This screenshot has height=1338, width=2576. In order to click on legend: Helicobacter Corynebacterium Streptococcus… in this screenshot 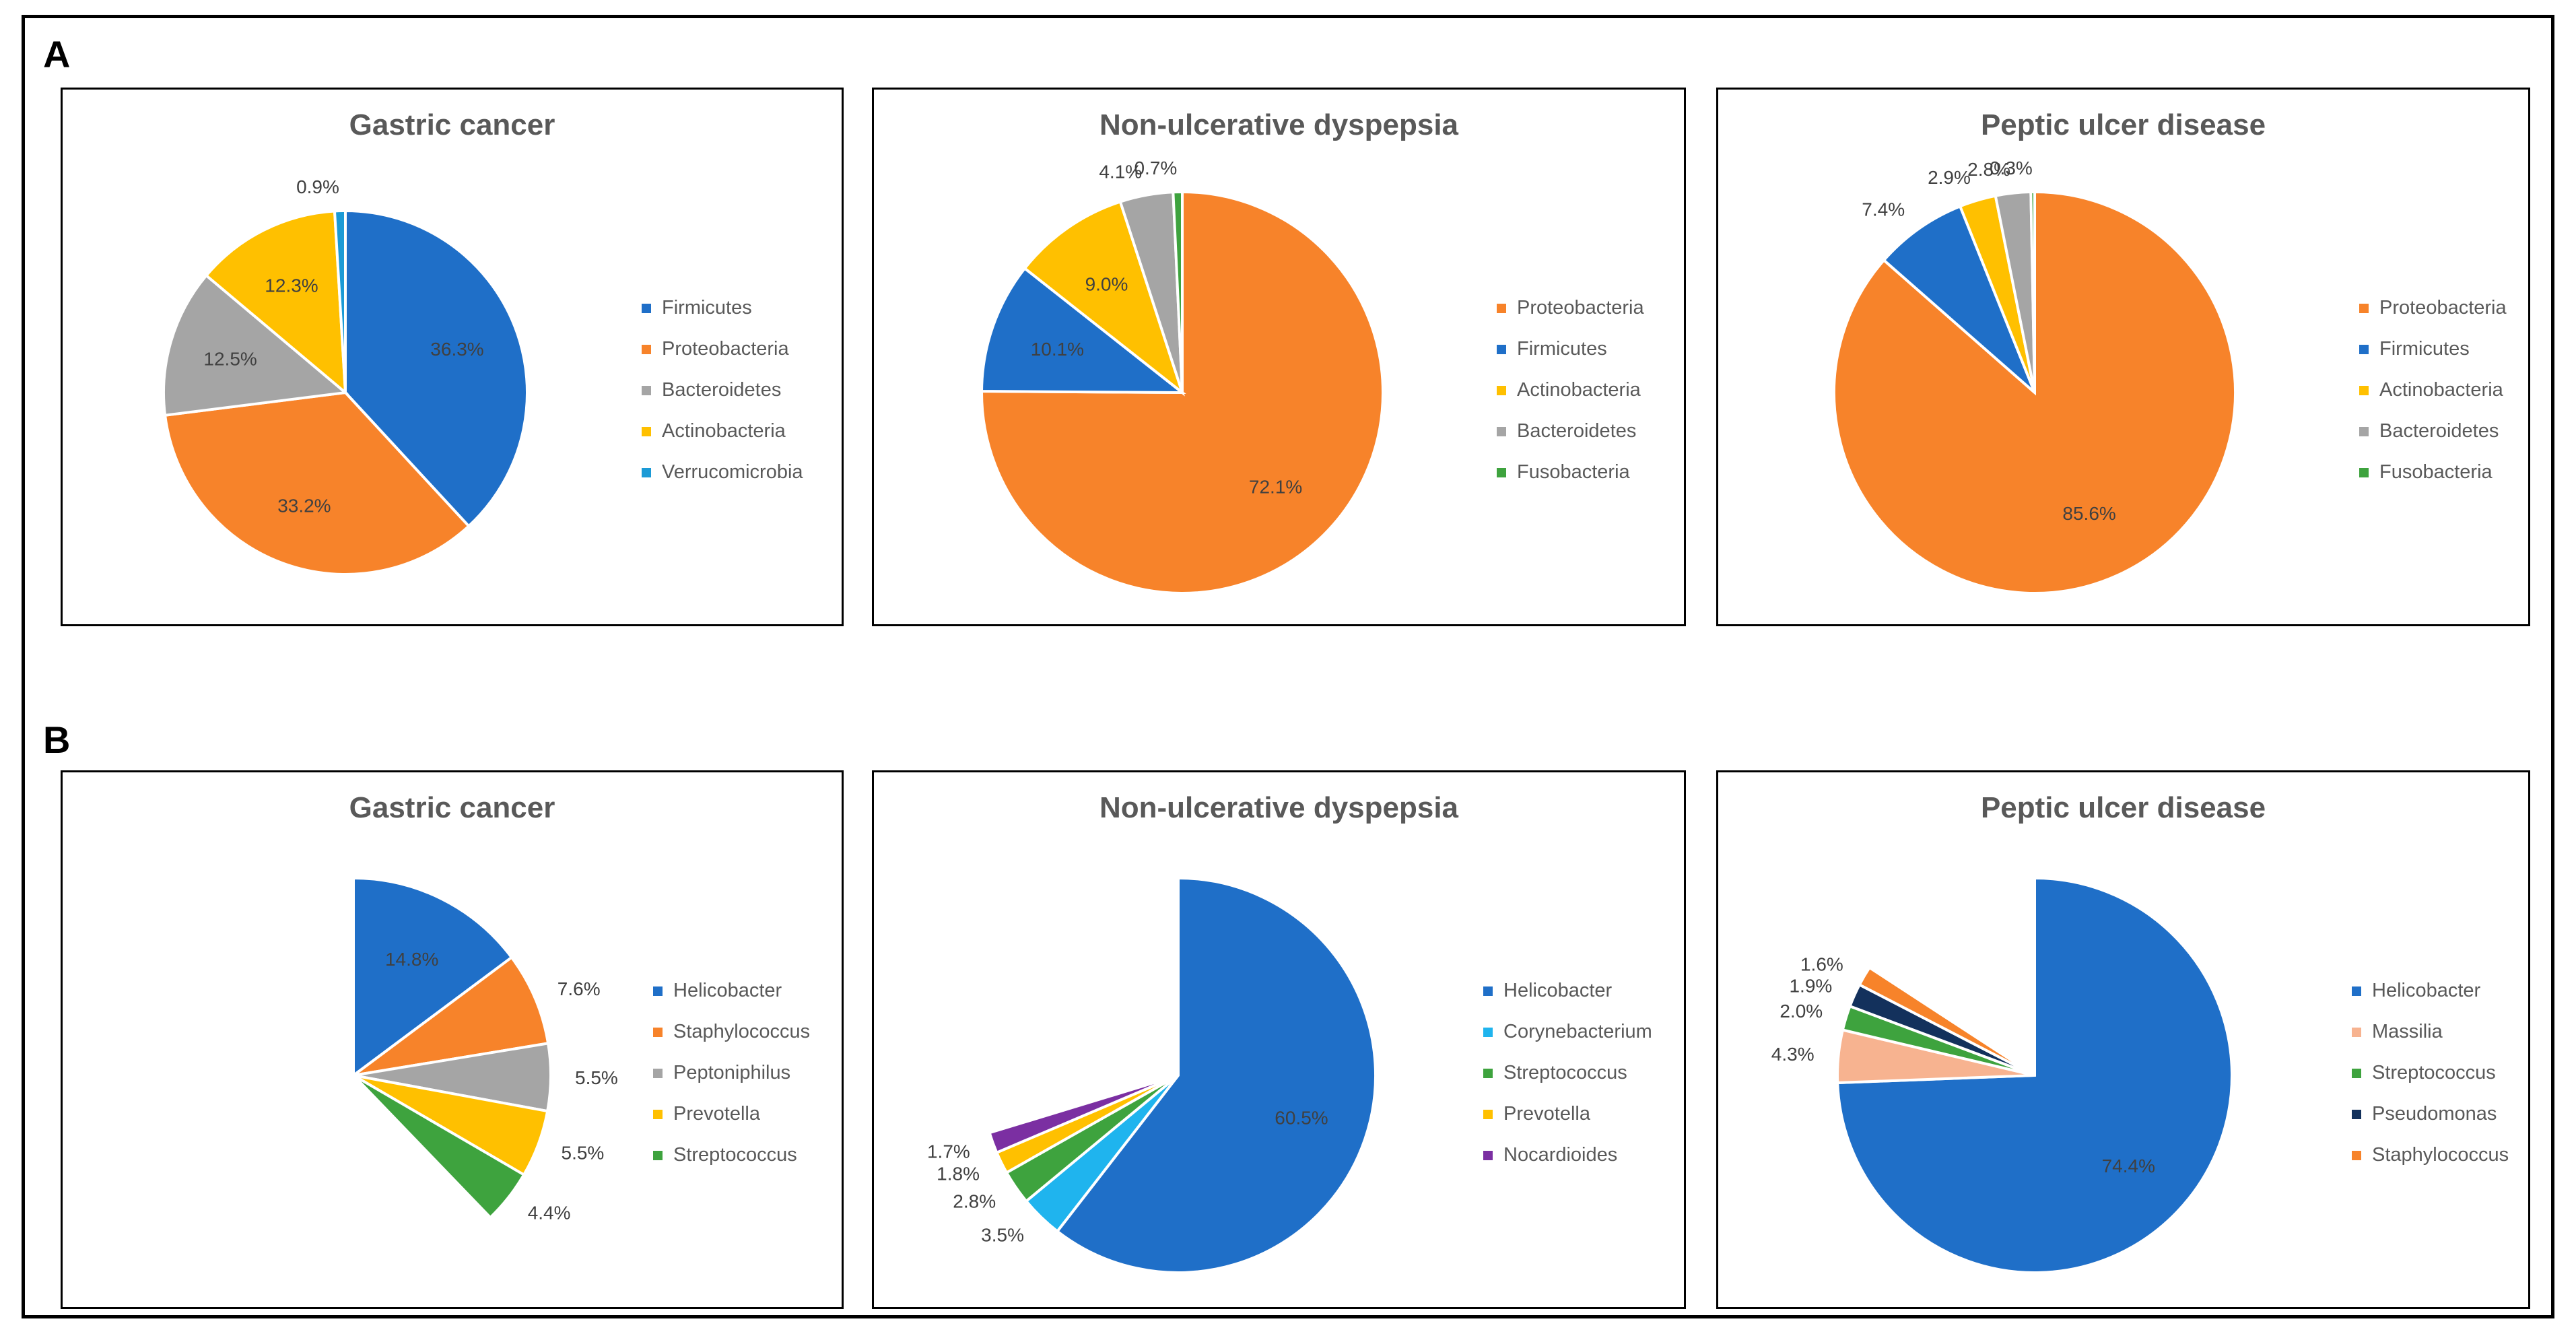, I will do `click(1568, 1073)`.